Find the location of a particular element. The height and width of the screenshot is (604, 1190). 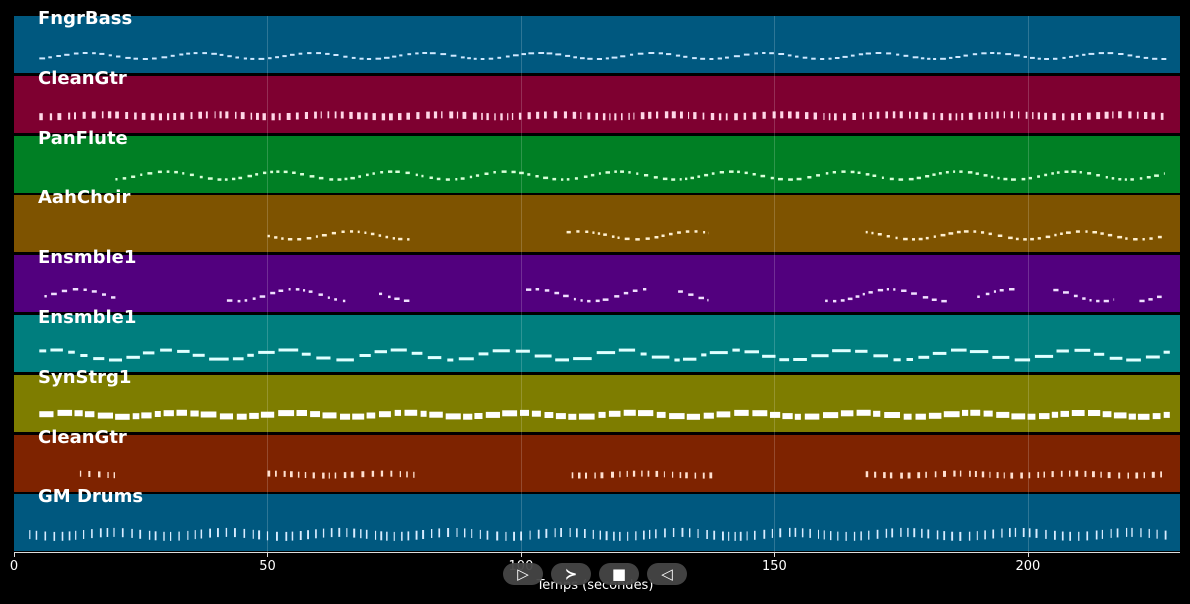

play-button: ▷ is located at coordinates (523, 574).